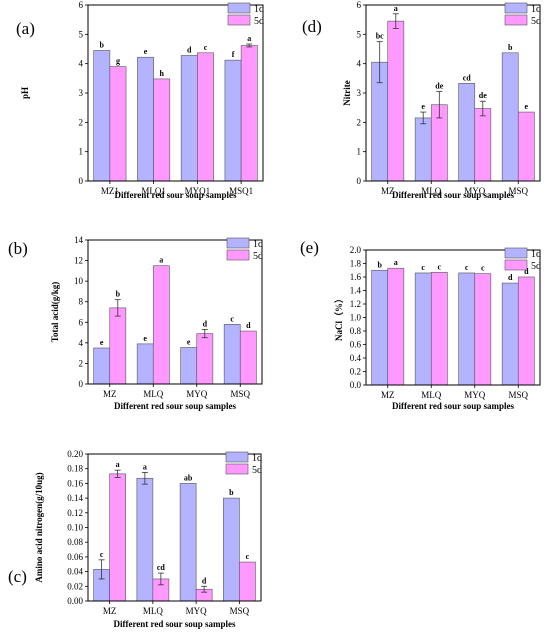  I want to click on y-tick-label: 0.16, so click(75, 483).